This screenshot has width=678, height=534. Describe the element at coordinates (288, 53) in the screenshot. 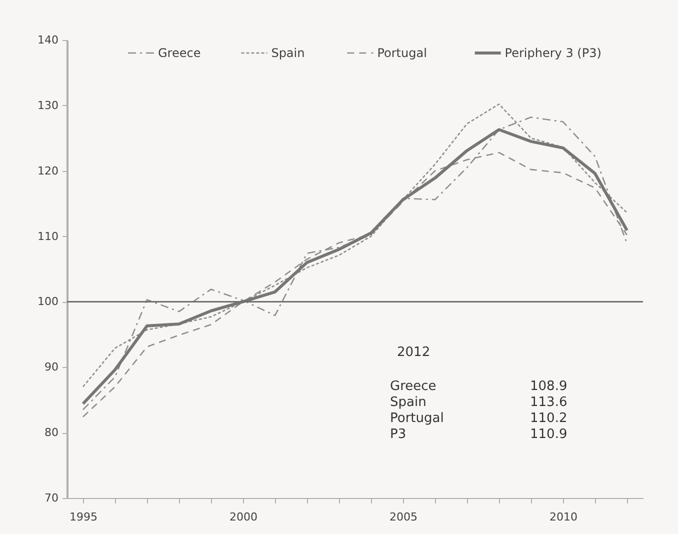

I see `legend-label: Spain` at that location.